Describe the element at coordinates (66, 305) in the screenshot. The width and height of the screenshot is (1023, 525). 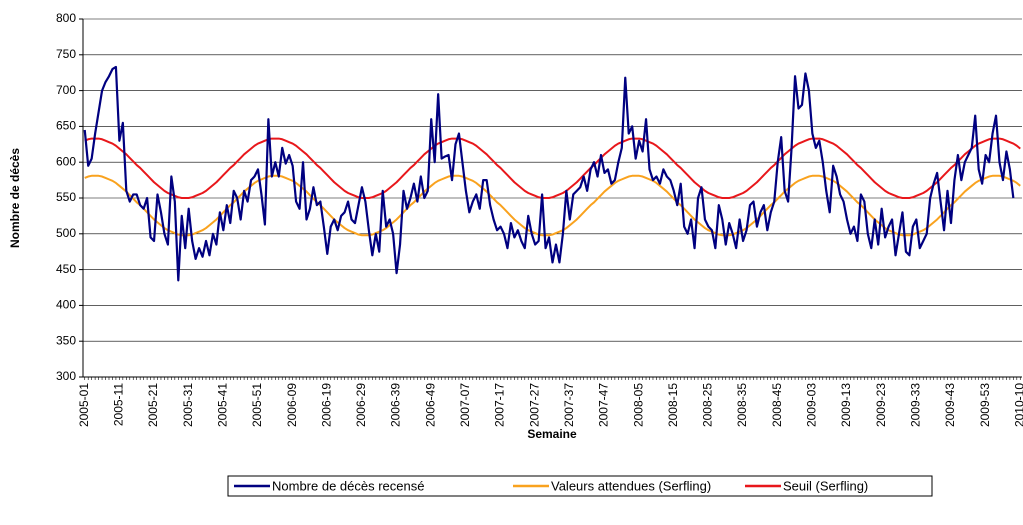
I see `y-tick-label: 400` at that location.